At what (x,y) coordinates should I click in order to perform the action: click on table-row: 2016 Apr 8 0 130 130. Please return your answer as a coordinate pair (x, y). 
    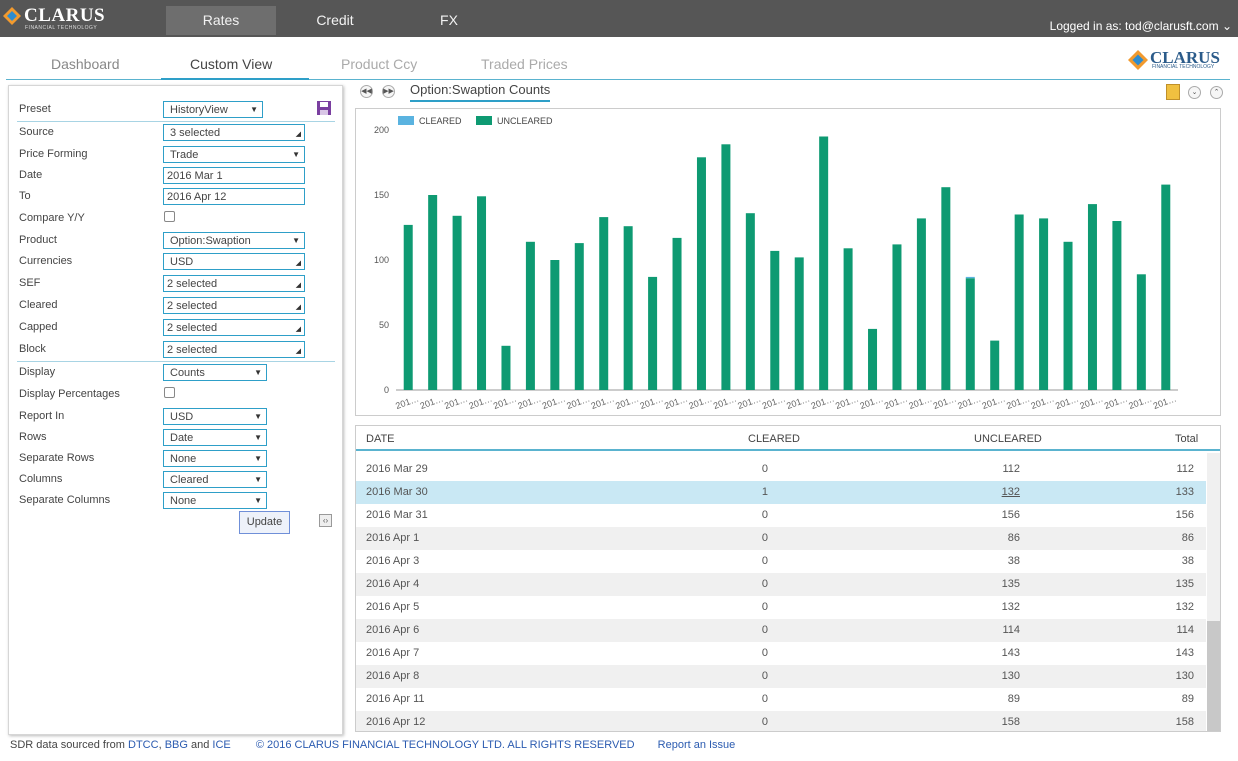
    Looking at the image, I should click on (781, 676).